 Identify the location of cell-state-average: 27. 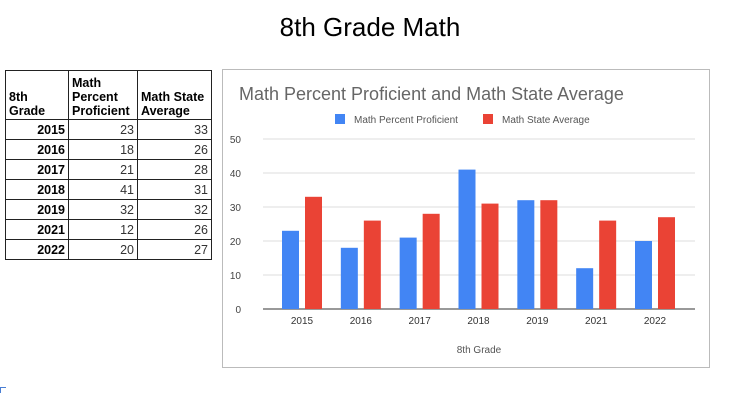
(174, 249).